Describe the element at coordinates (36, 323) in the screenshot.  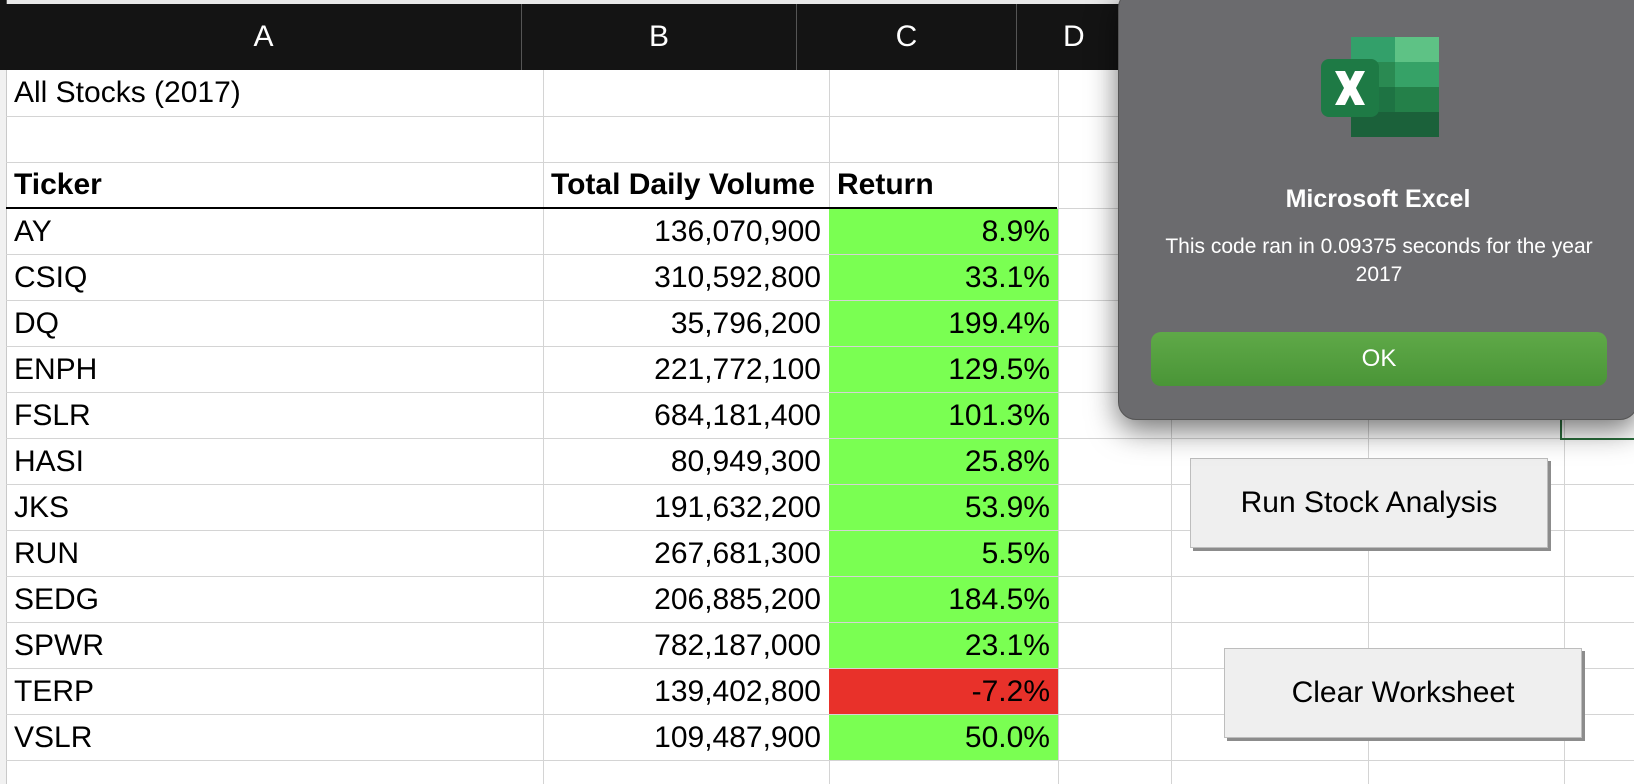
I see `ticker-cell: DQ` at that location.